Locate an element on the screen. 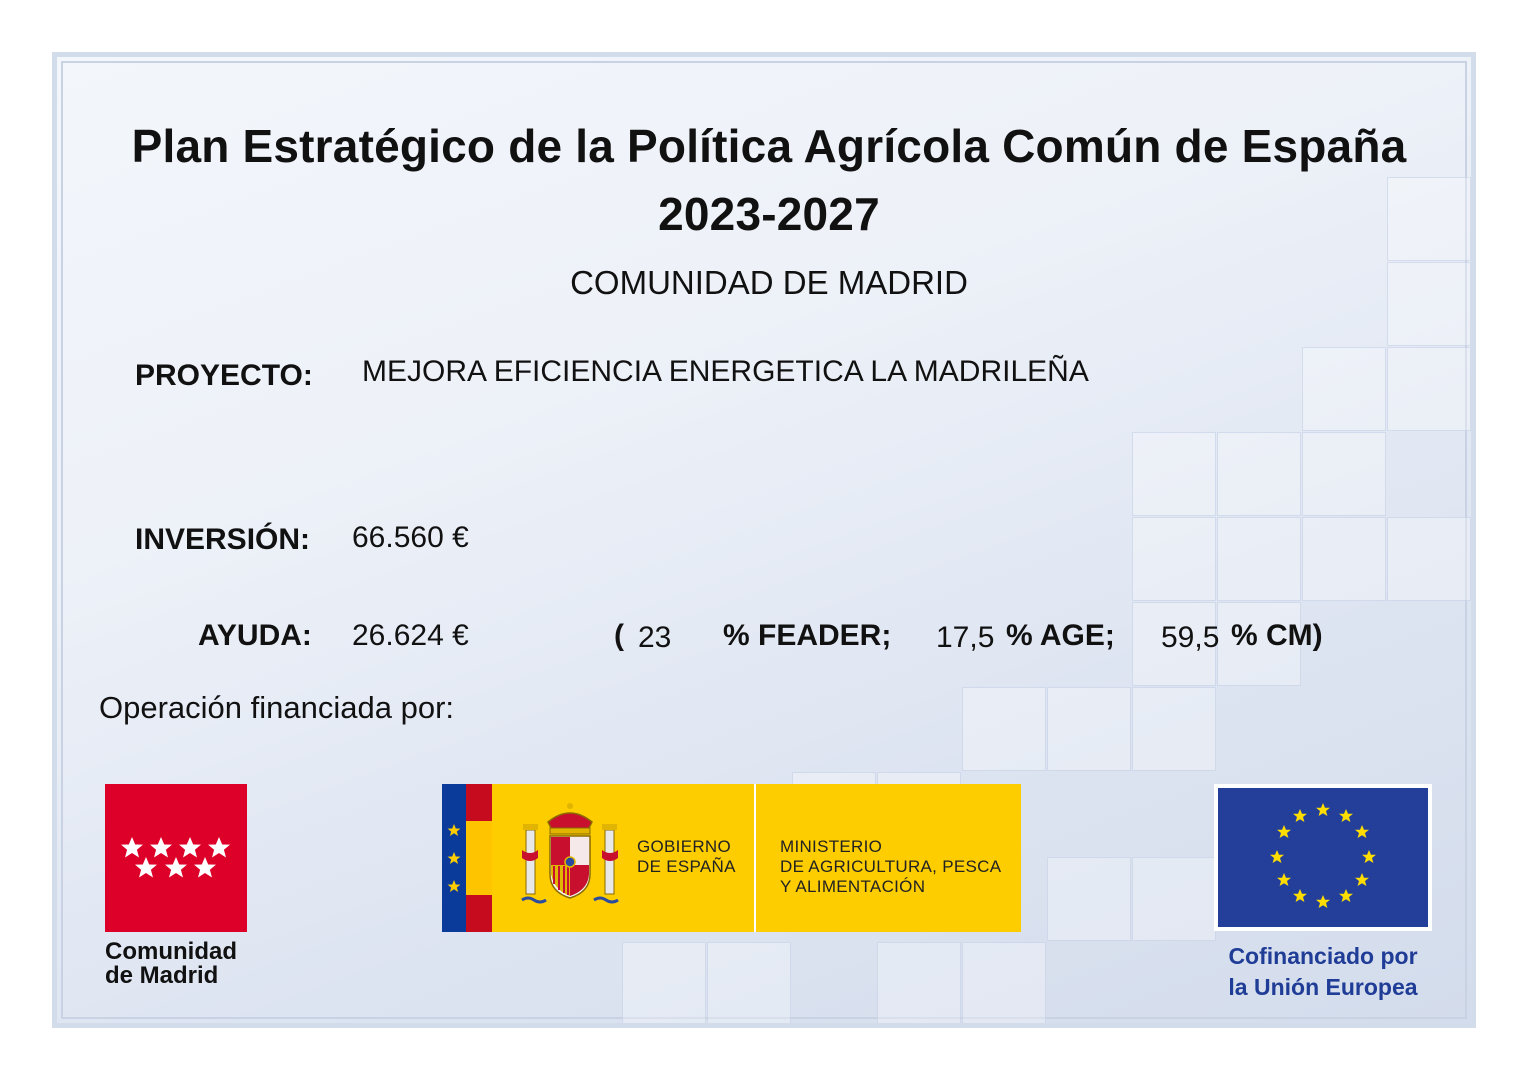 Image resolution: width=1527 pixels, height=1080 pixels. region-subtitle: COMUNIDAD DE MADRID is located at coordinates (769, 282).